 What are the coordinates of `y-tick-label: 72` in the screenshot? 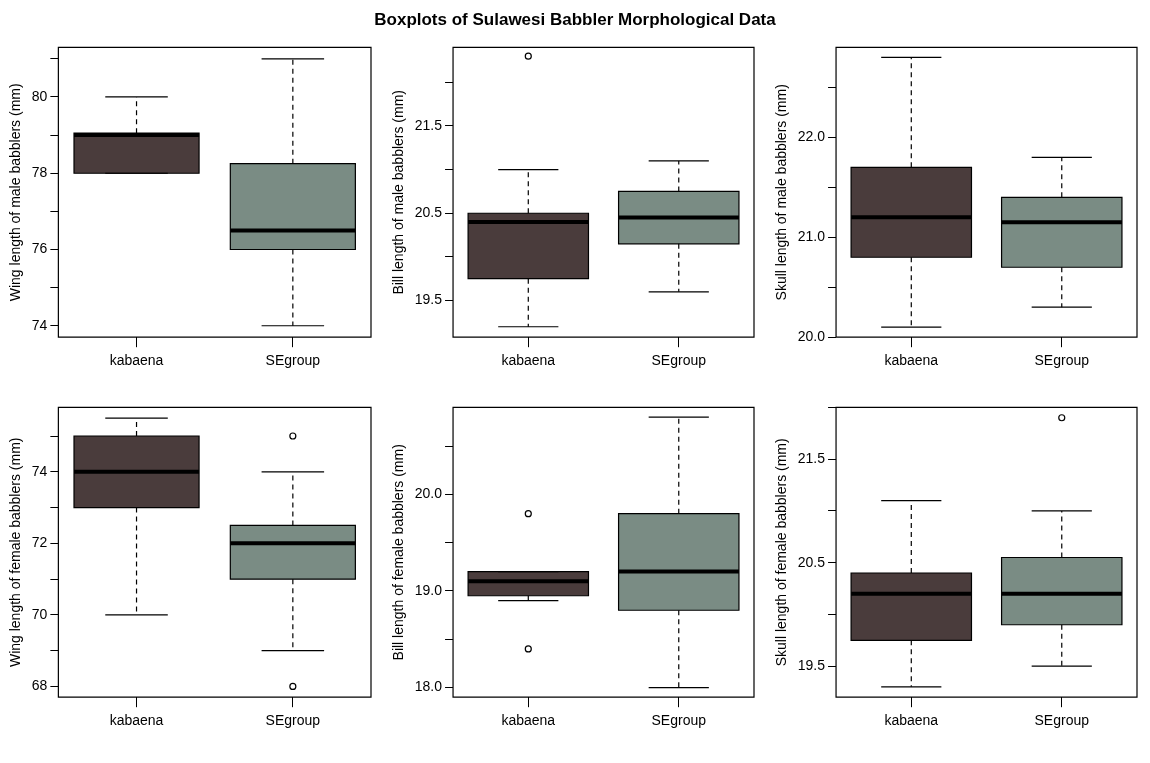 It's located at (39, 542).